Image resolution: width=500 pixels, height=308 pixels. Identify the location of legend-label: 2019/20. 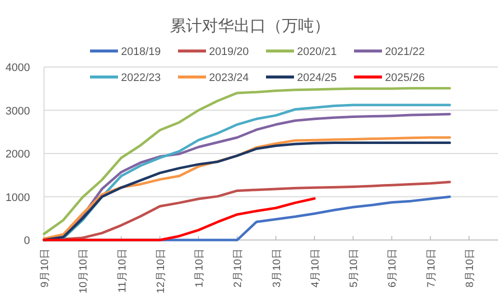
(229, 52).